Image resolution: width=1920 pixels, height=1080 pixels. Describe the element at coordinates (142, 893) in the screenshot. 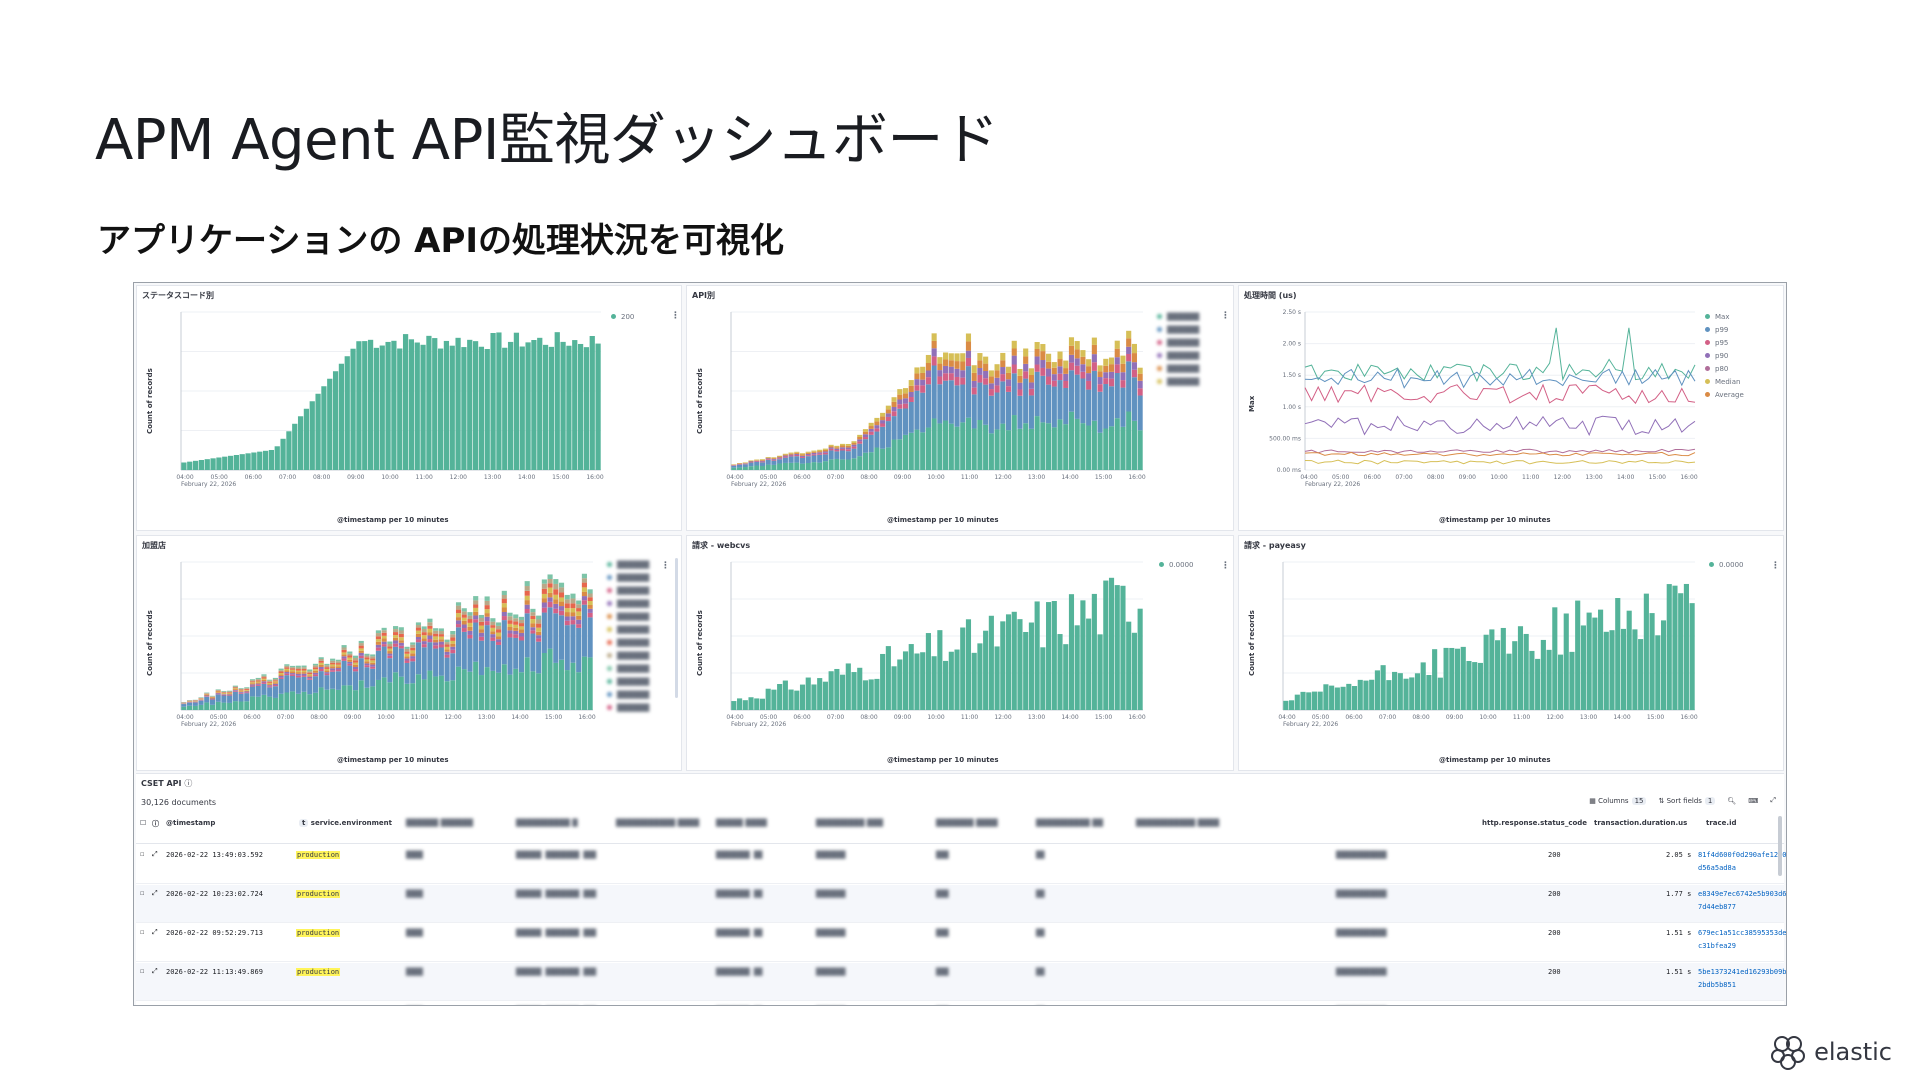

I see `row-checkbox: ☐` at that location.